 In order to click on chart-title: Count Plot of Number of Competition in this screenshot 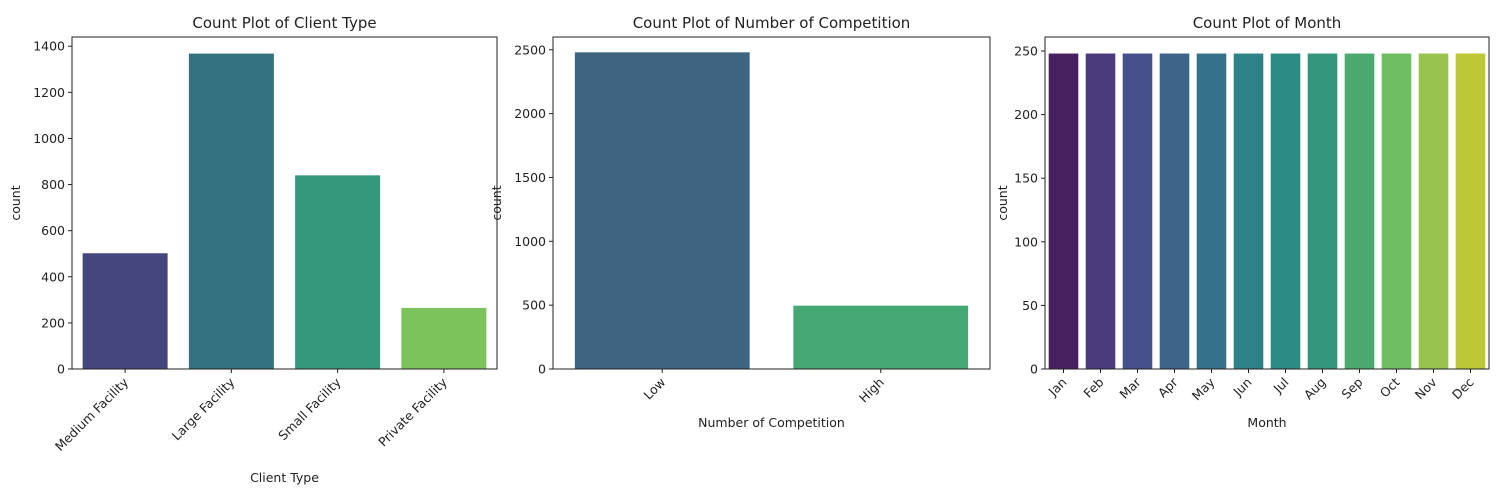, I will do `click(772, 23)`.